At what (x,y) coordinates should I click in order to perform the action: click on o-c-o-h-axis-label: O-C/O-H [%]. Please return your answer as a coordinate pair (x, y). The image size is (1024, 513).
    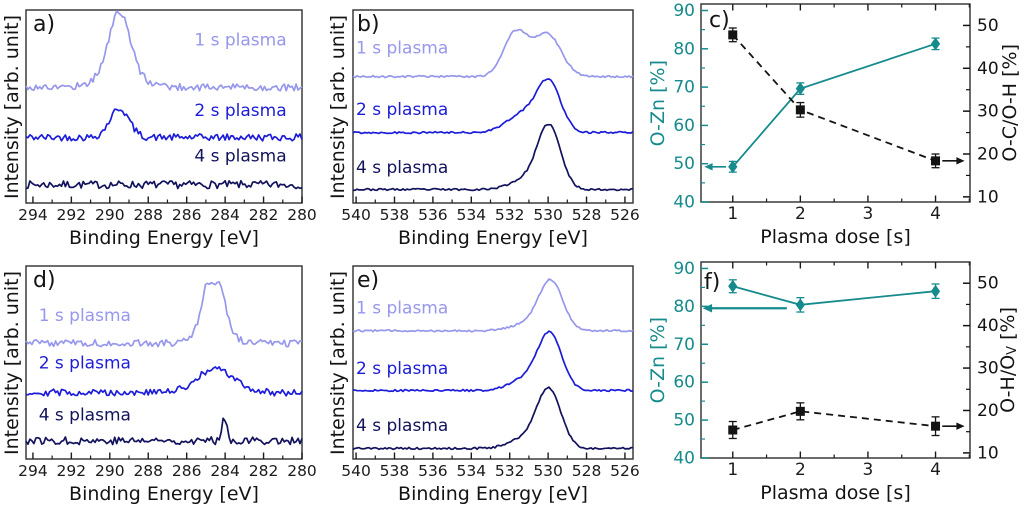
    Looking at the image, I should click on (1009, 103).